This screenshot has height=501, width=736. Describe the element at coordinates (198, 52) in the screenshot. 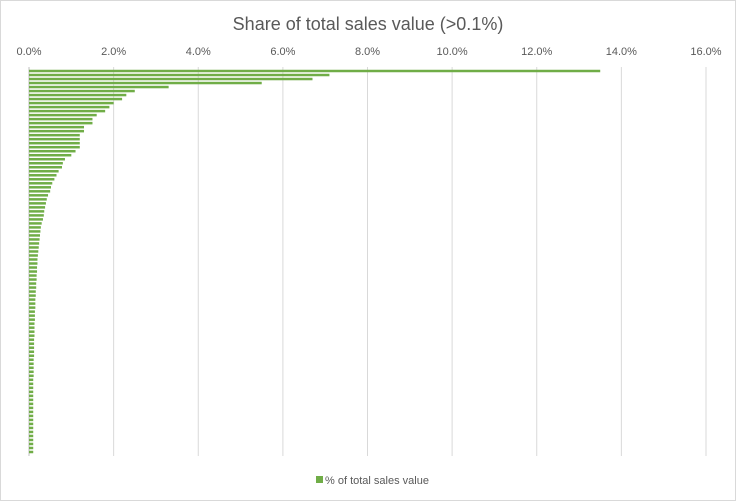

I see `x-tick-label: 4.0%` at that location.